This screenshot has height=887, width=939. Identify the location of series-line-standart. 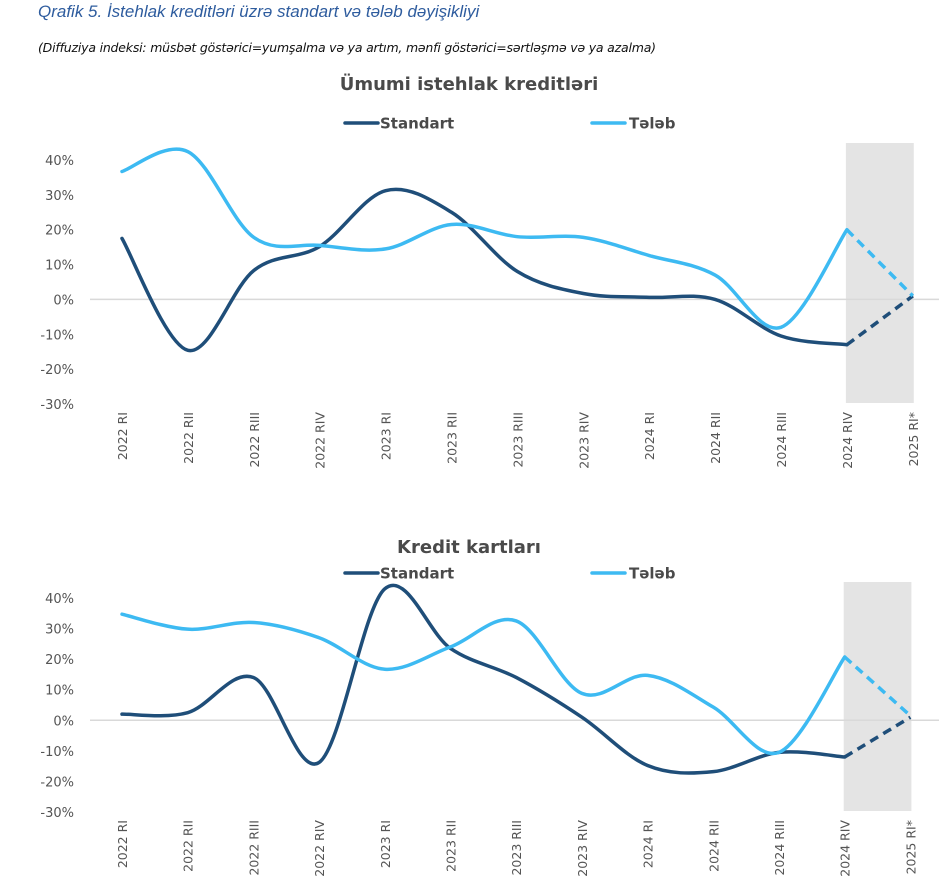
(484, 270).